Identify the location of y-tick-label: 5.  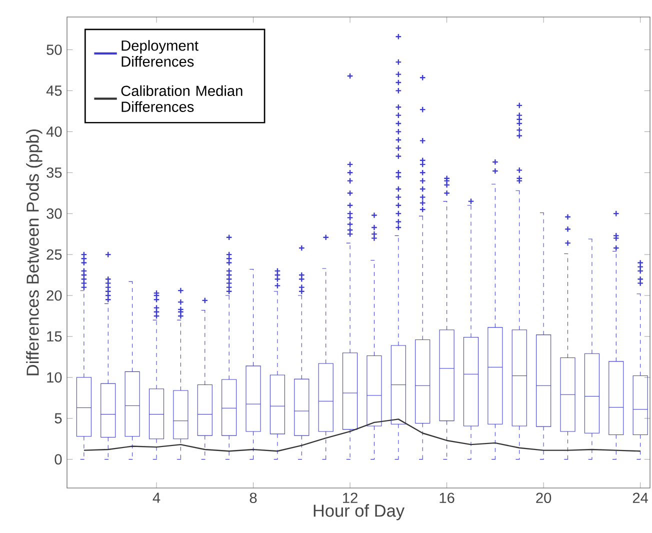
(58, 418).